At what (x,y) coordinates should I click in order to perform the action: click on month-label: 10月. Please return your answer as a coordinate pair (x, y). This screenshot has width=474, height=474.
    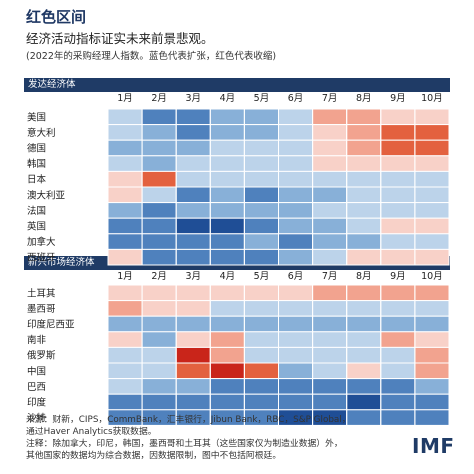
    Looking at the image, I should click on (432, 98).